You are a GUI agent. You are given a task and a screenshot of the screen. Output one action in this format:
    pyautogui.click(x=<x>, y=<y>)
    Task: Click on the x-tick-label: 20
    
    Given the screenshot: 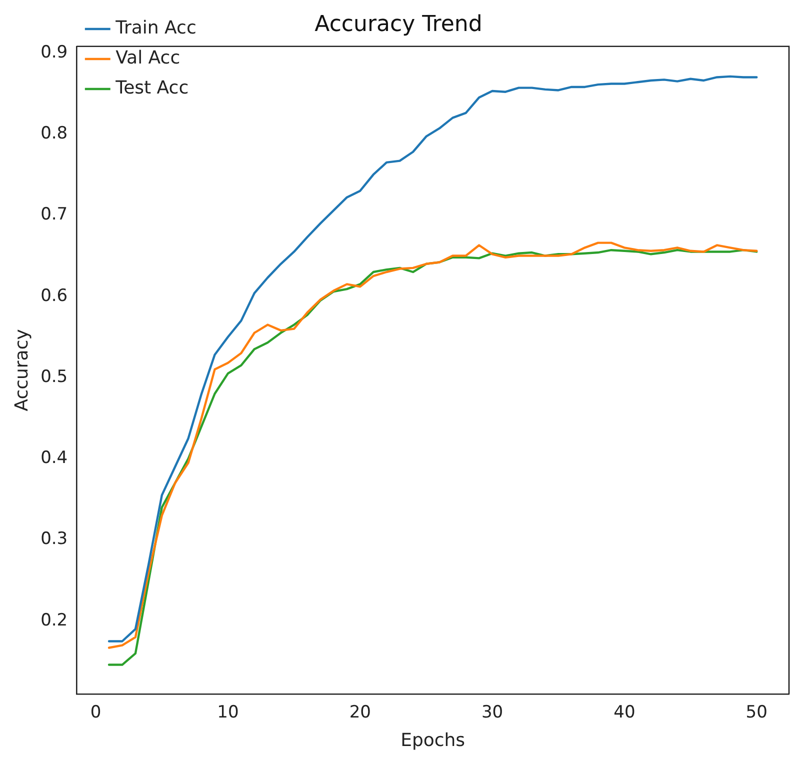 What is the action you would take?
    pyautogui.click(x=360, y=712)
    